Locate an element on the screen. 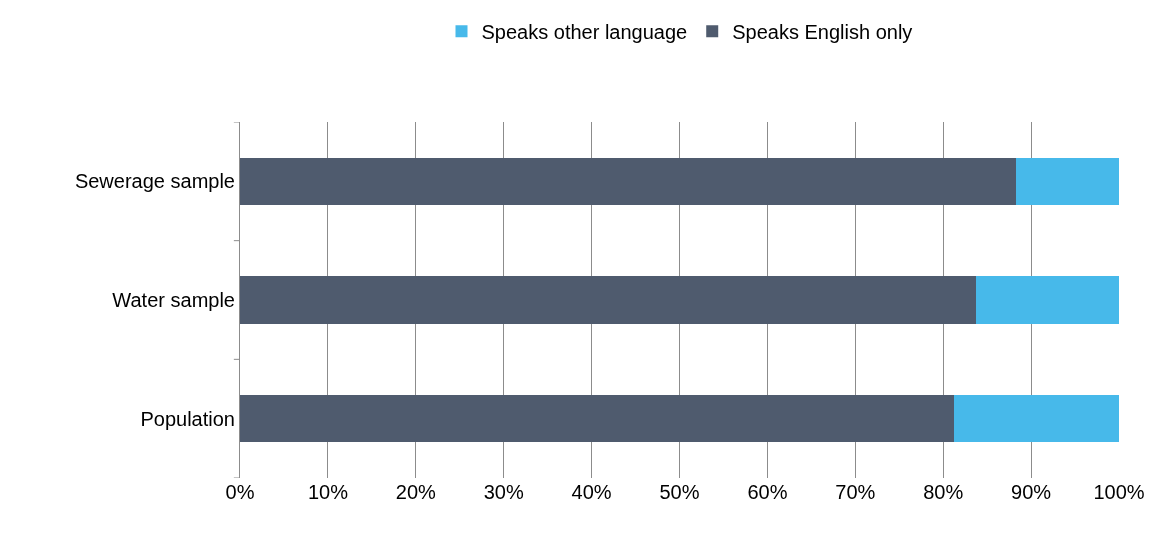  x-tick-label: 90% is located at coordinates (1031, 492).